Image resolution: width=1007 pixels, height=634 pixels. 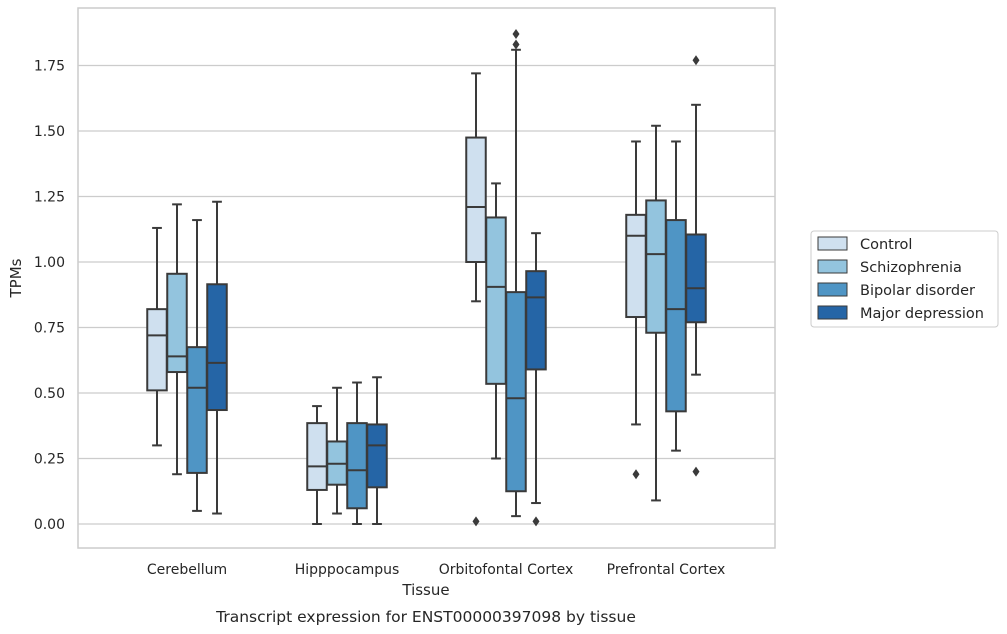 What do you see at coordinates (49, 132) in the screenshot?
I see `y-tick-label: 1.50` at bounding box center [49, 132].